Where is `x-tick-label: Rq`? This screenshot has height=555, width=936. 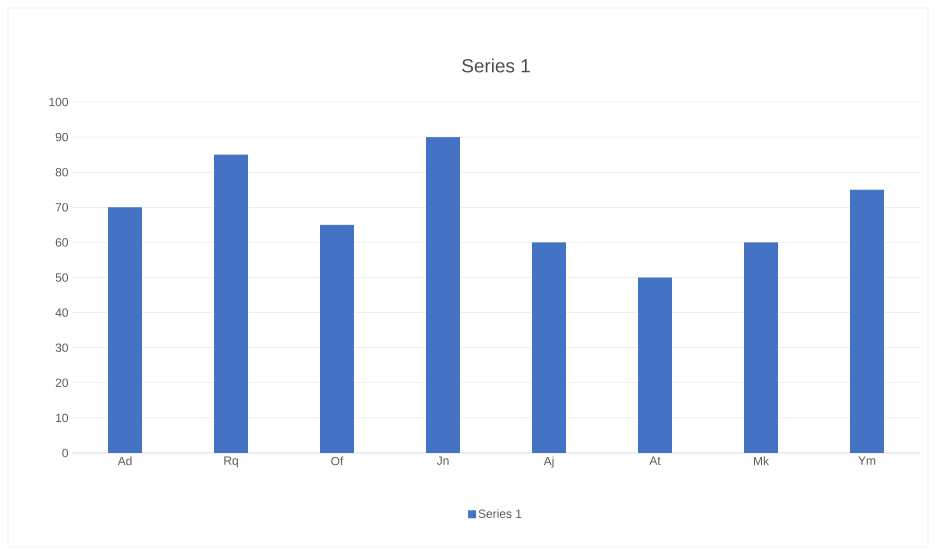
x-tick-label: Rq is located at coordinates (231, 462).